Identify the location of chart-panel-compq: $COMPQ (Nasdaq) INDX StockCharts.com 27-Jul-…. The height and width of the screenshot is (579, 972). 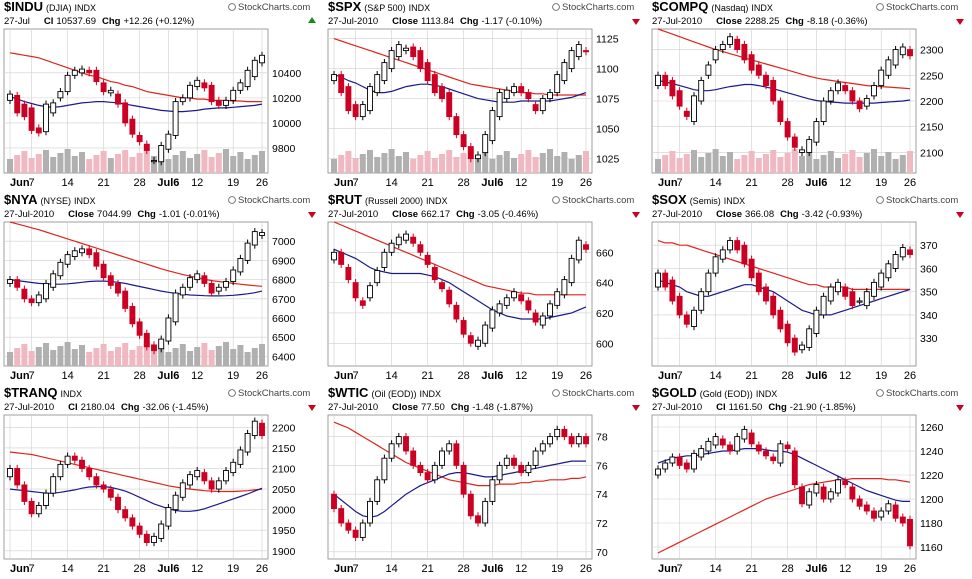
(810, 96).